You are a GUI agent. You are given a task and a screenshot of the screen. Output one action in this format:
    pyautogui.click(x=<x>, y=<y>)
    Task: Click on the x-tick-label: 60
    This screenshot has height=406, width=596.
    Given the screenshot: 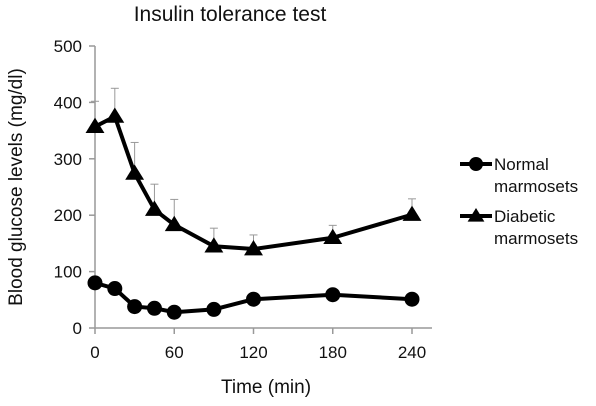 What is the action you would take?
    pyautogui.click(x=174, y=352)
    